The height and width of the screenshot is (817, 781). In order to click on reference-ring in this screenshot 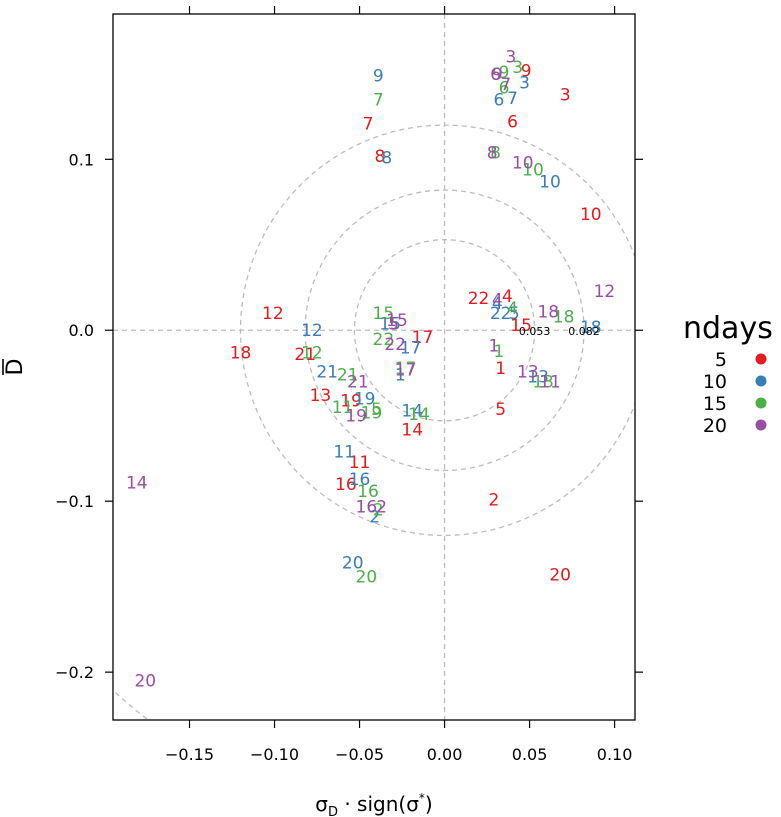, I will do `click(444, 330)`.